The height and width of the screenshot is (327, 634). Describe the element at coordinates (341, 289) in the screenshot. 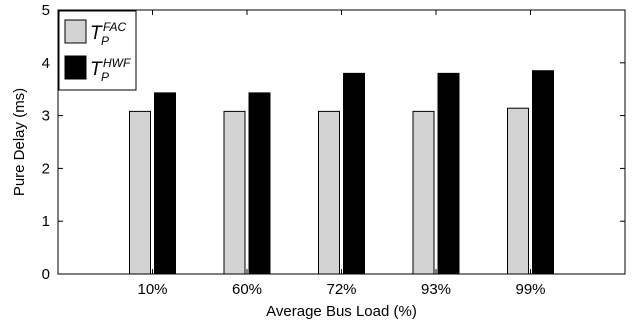

I see `x-tick-label: 72%` at that location.